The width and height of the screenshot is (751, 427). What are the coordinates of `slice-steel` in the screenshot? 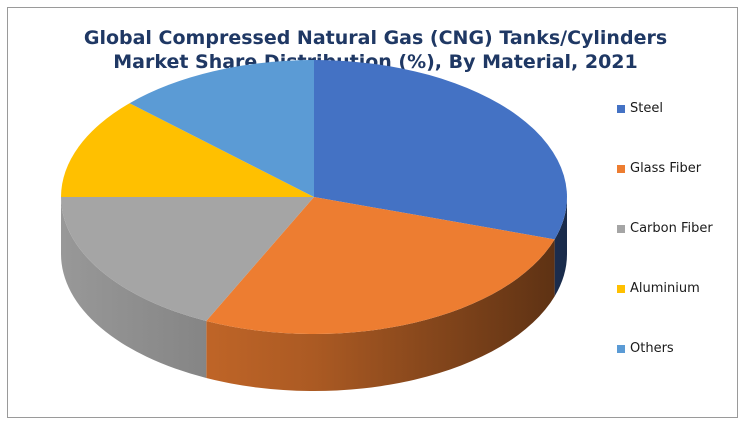 It's located at (440, 150).